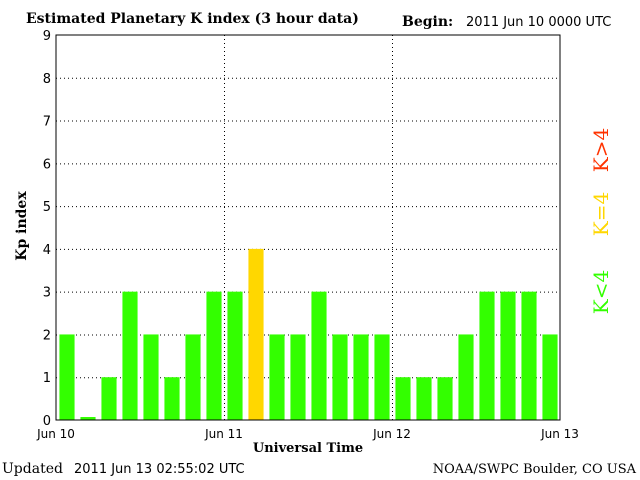 The width and height of the screenshot is (640, 480). I want to click on x-tick-label: Jun 12, so click(391, 434).